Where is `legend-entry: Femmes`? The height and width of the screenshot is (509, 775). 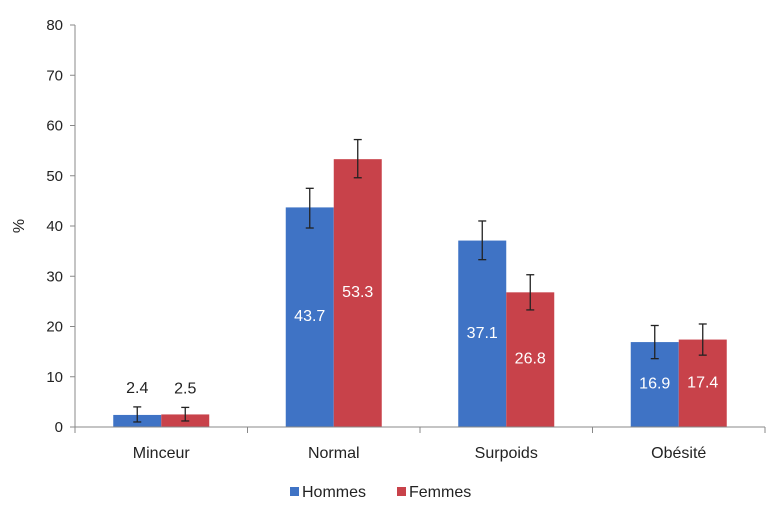 legend-entry: Femmes is located at coordinates (440, 492).